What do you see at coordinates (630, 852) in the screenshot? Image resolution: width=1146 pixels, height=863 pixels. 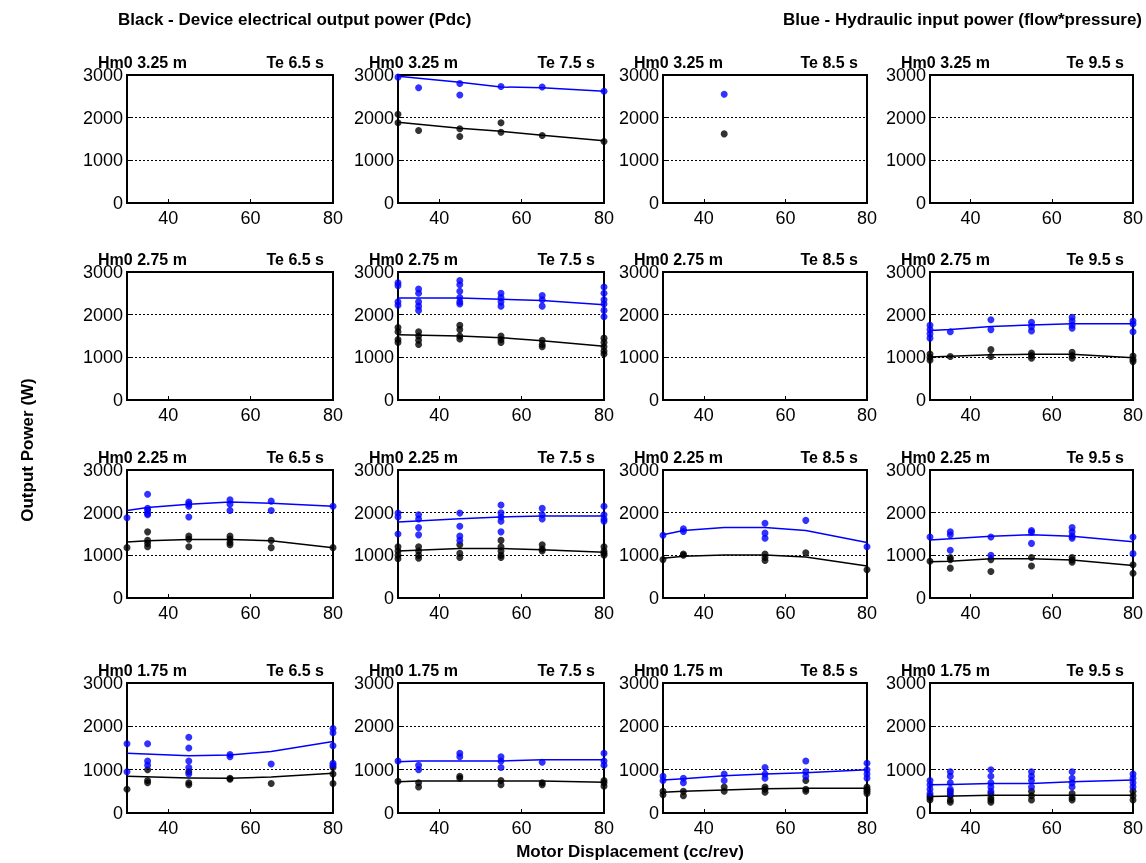 I see `x-axis-title: Motor Displacement (cc/rev)` at bounding box center [630, 852].